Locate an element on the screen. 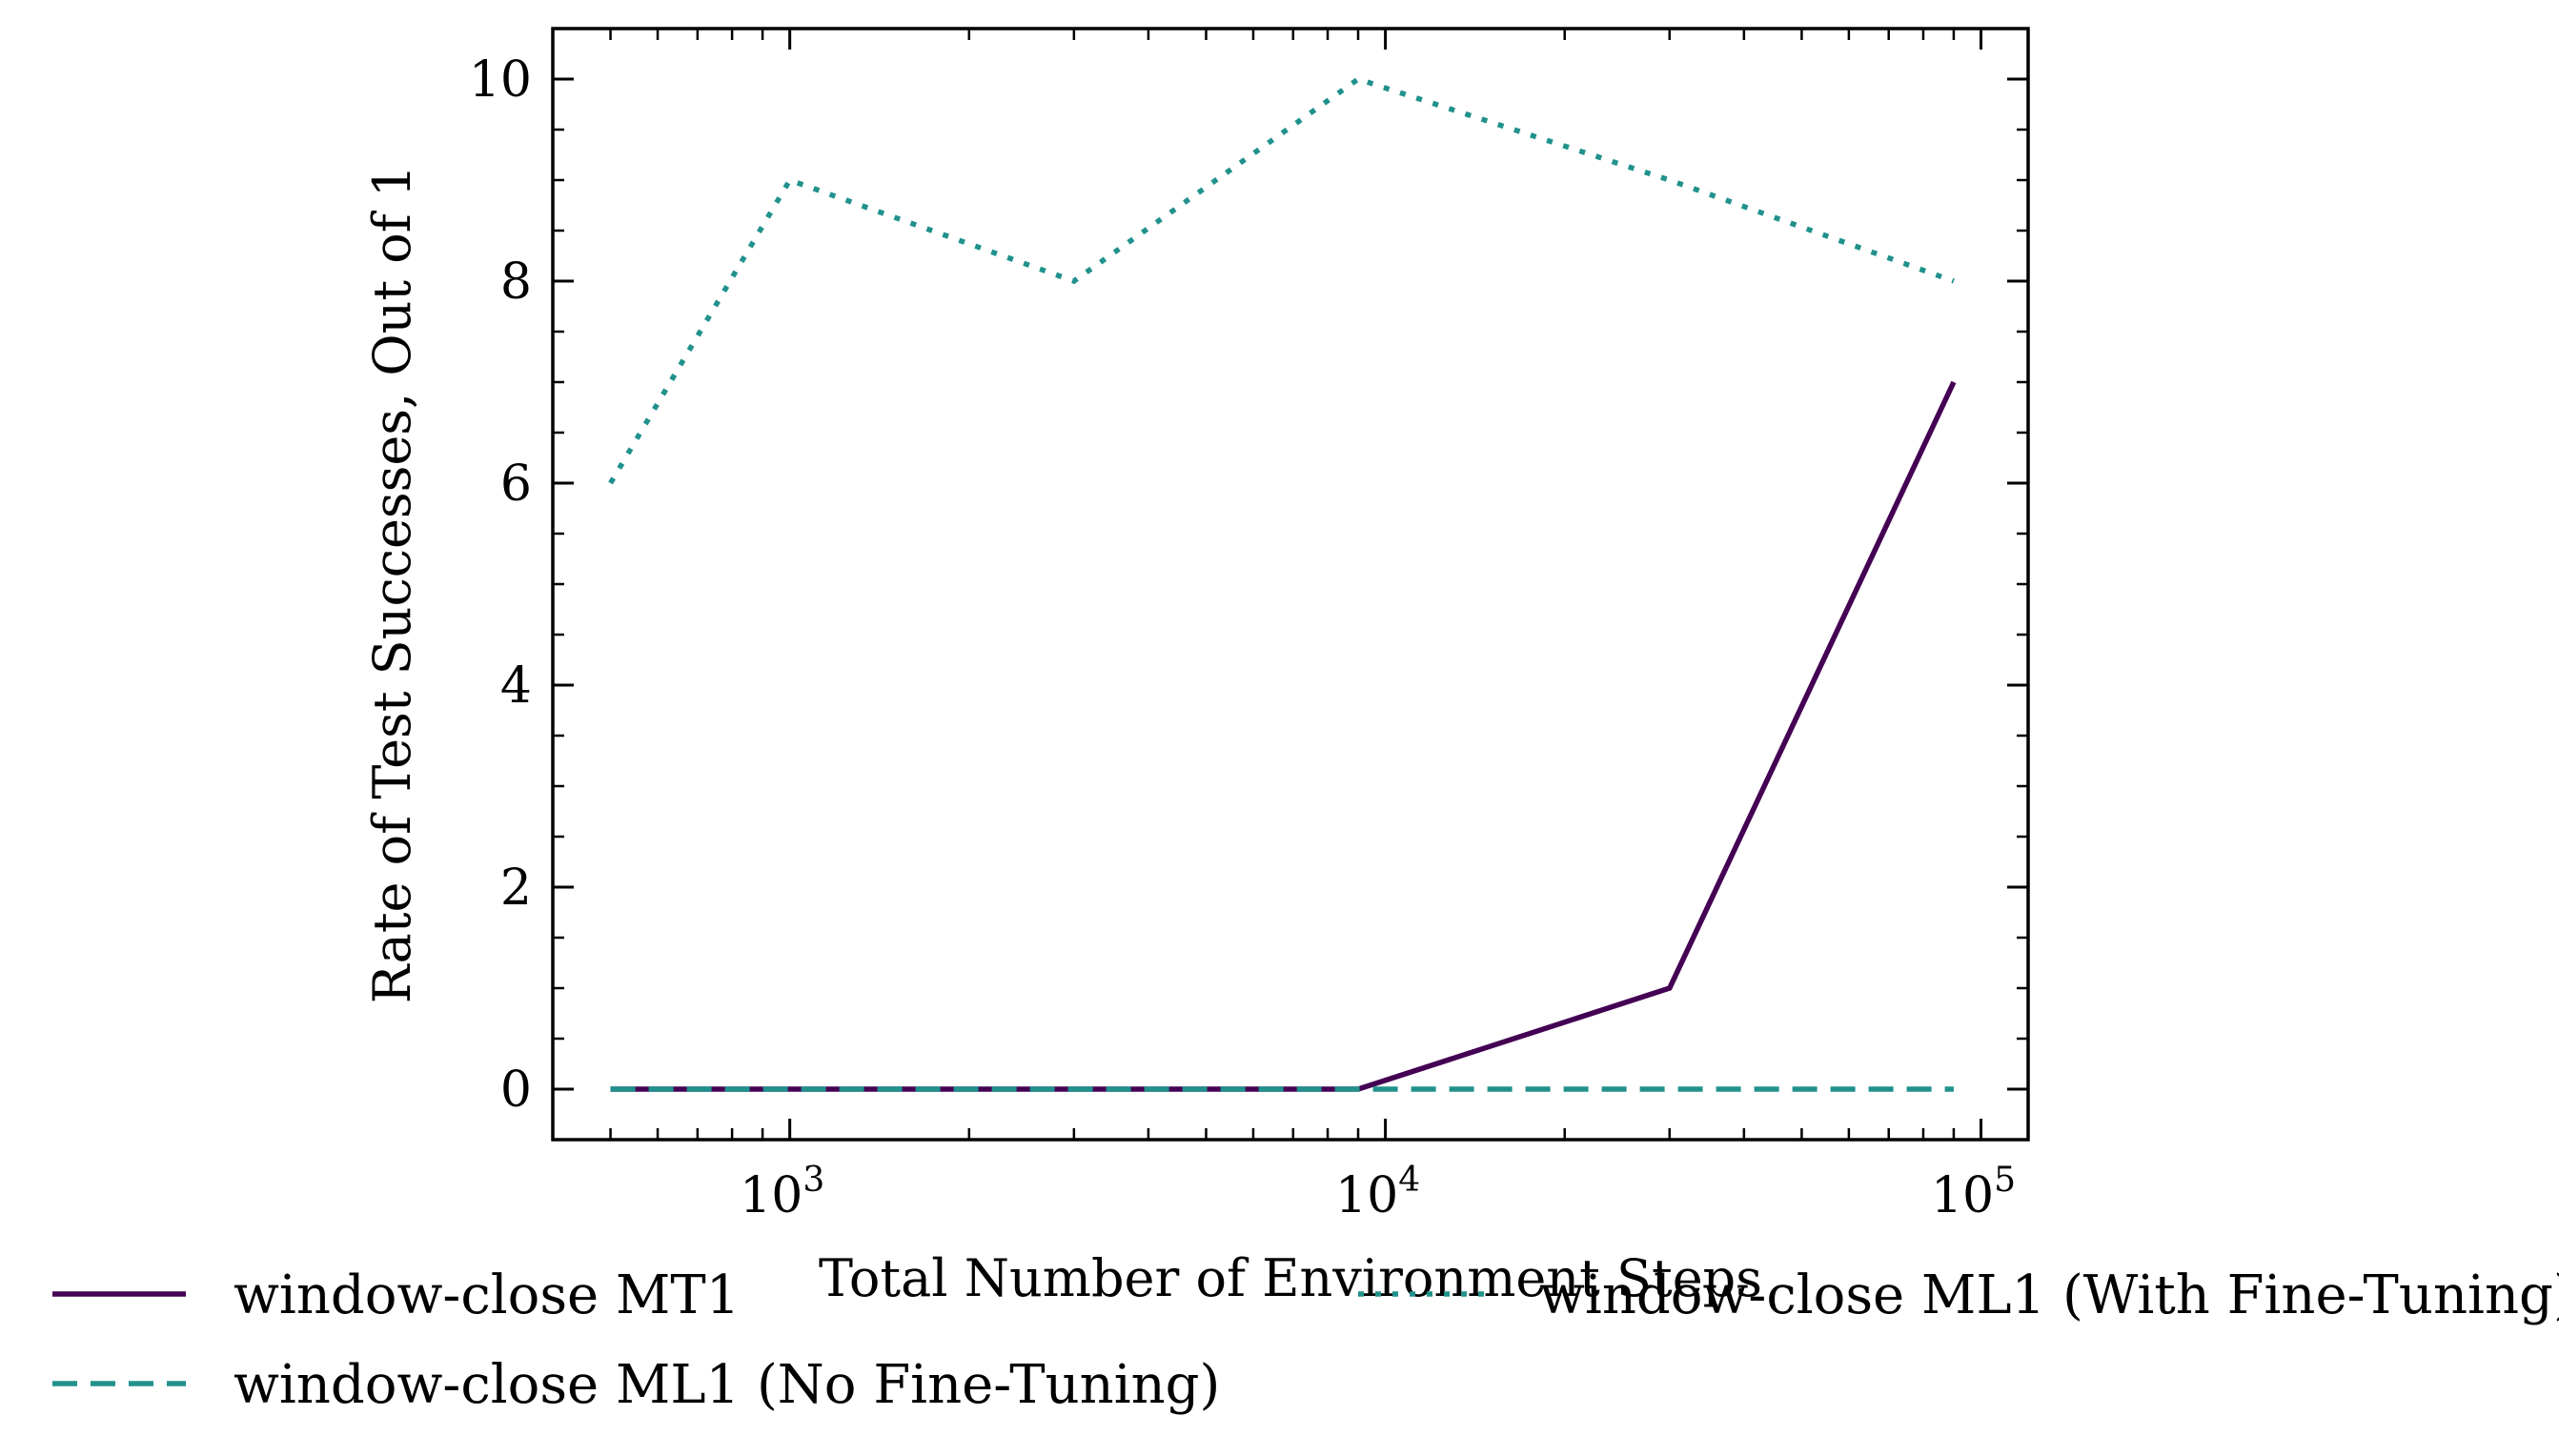 This screenshot has height=1456, width=2559. x-axis-label: Total Number of Environment Steps is located at coordinates (1290, 1278).